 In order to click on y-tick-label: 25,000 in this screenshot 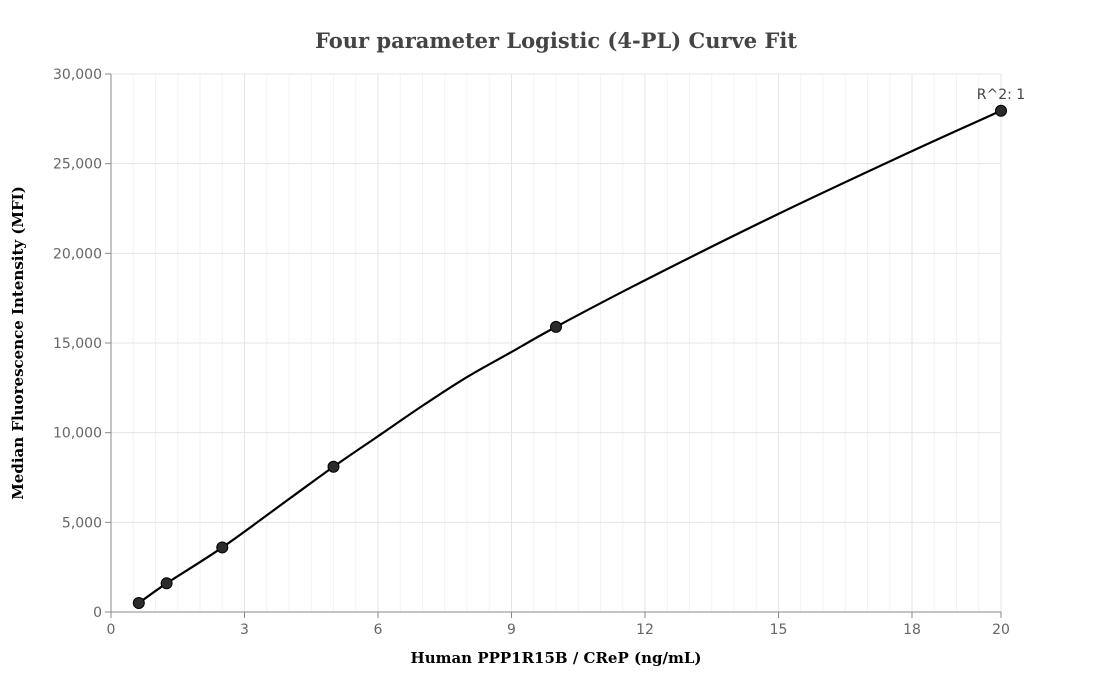, I will do `click(77, 165)`.